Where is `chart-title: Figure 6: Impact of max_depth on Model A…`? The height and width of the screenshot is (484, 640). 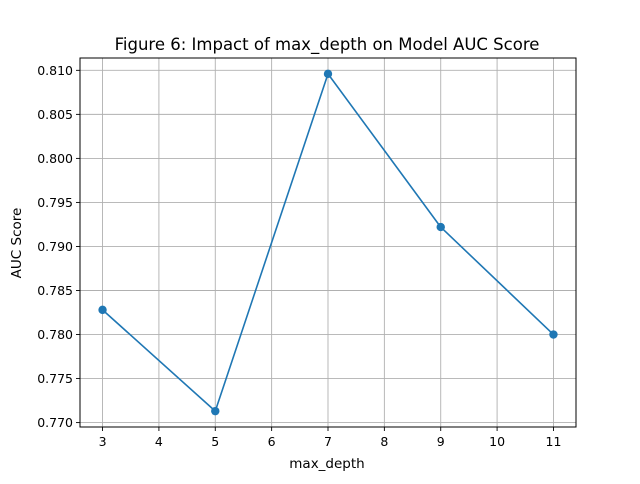
chart-title: Figure 6: Impact of max_depth on Model A… is located at coordinates (327, 45).